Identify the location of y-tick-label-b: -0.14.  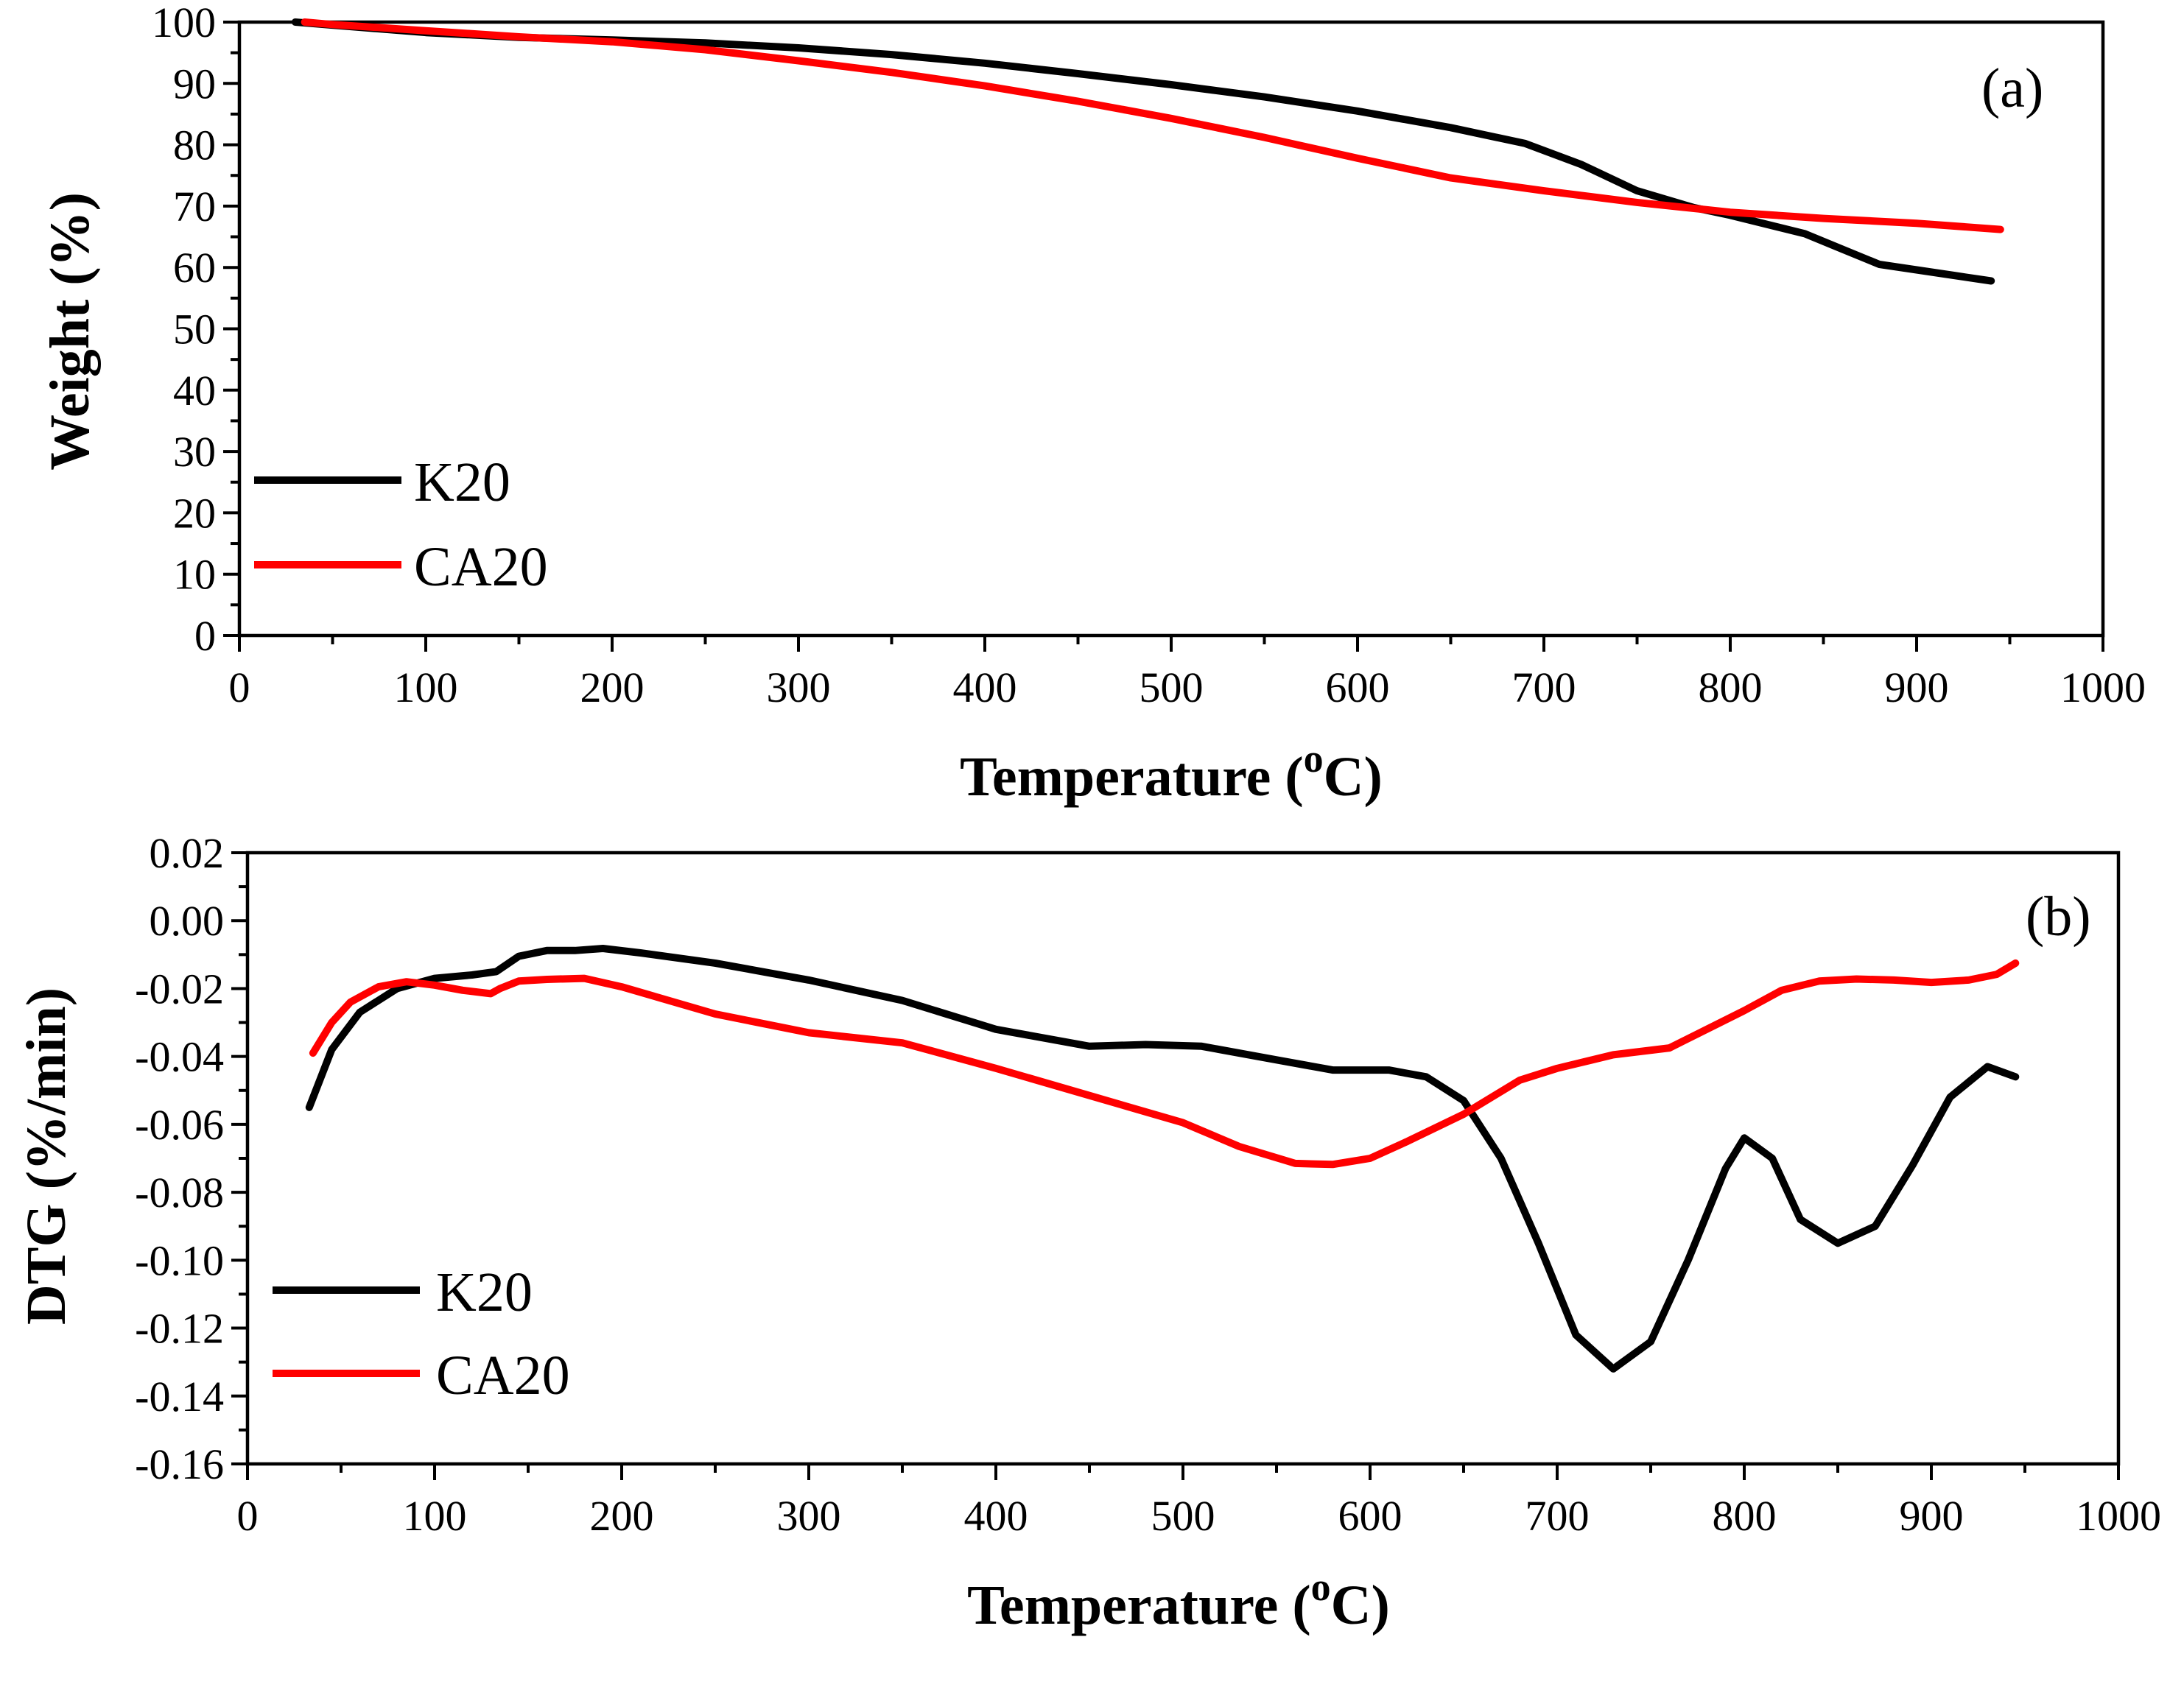
(179, 1396).